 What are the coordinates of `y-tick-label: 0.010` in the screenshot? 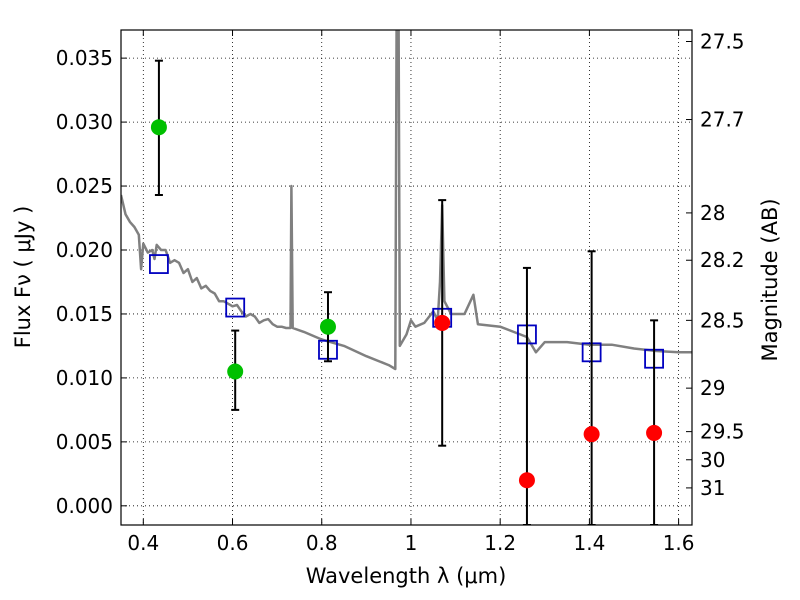 It's located at (84, 378).